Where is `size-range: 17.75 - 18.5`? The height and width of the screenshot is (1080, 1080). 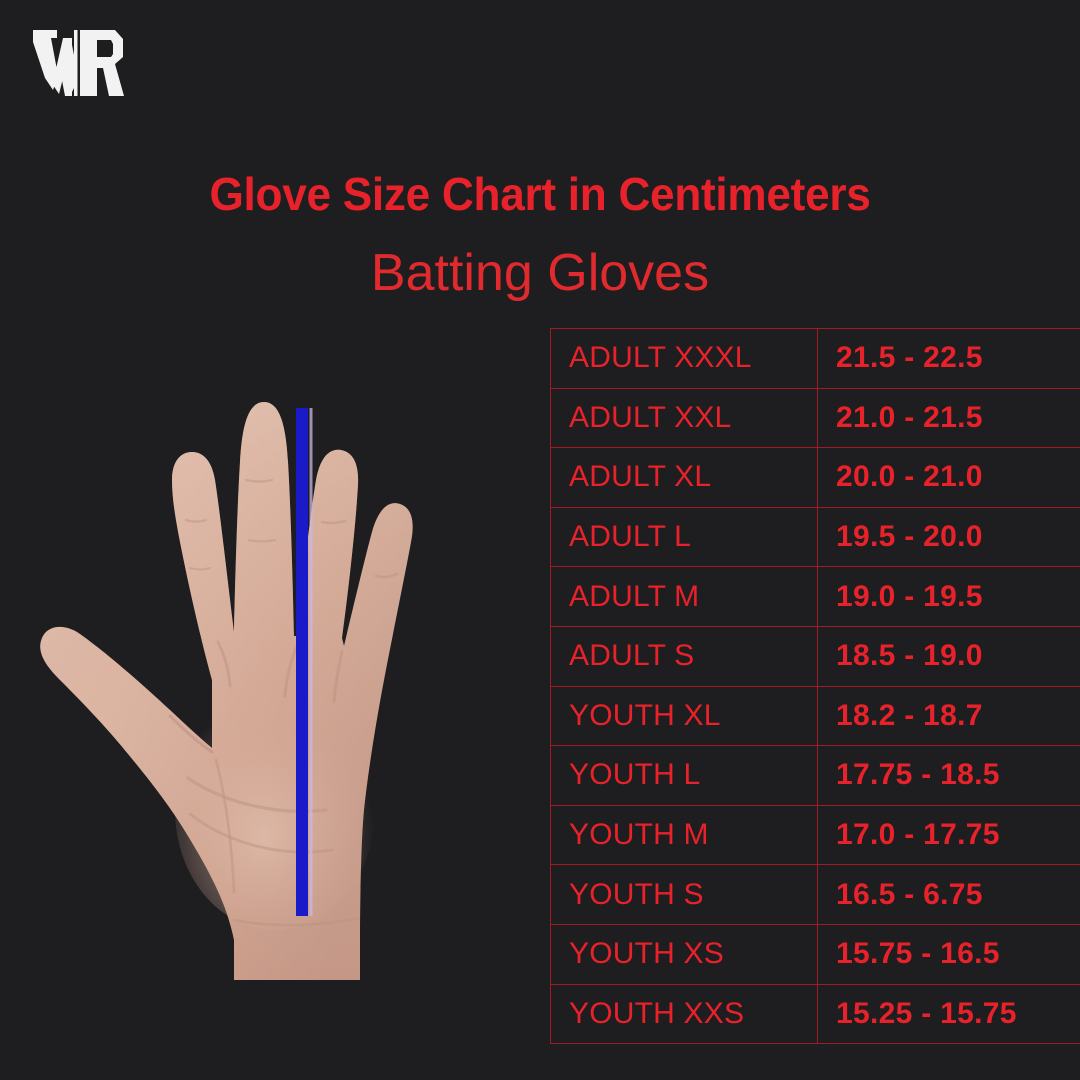
size-range: 17.75 - 18.5 is located at coordinates (948, 775).